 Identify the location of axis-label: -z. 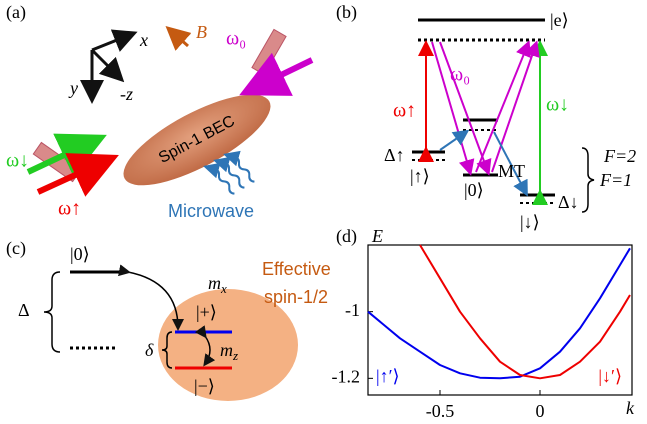
(126, 94).